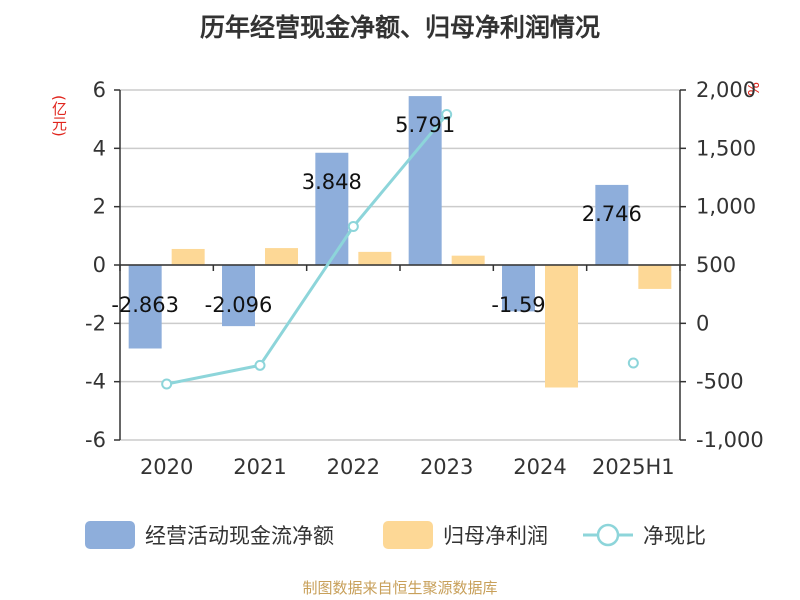  What do you see at coordinates (726, 207) in the screenshot?
I see `y2-tick-label: 1,000` at bounding box center [726, 207].